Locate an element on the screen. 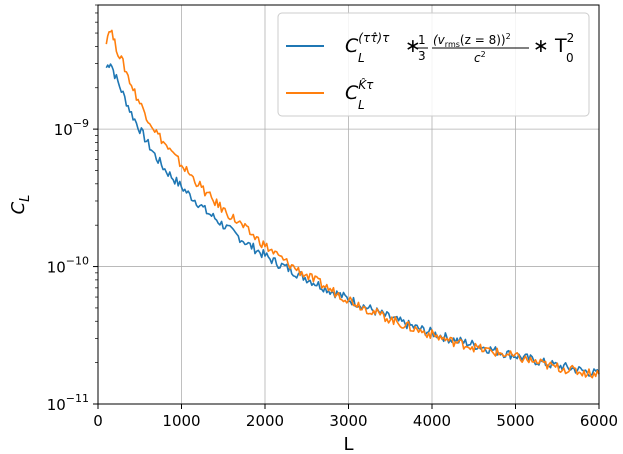 The image size is (623, 454). legend-fraction-2: 3 is located at coordinates (422, 56).